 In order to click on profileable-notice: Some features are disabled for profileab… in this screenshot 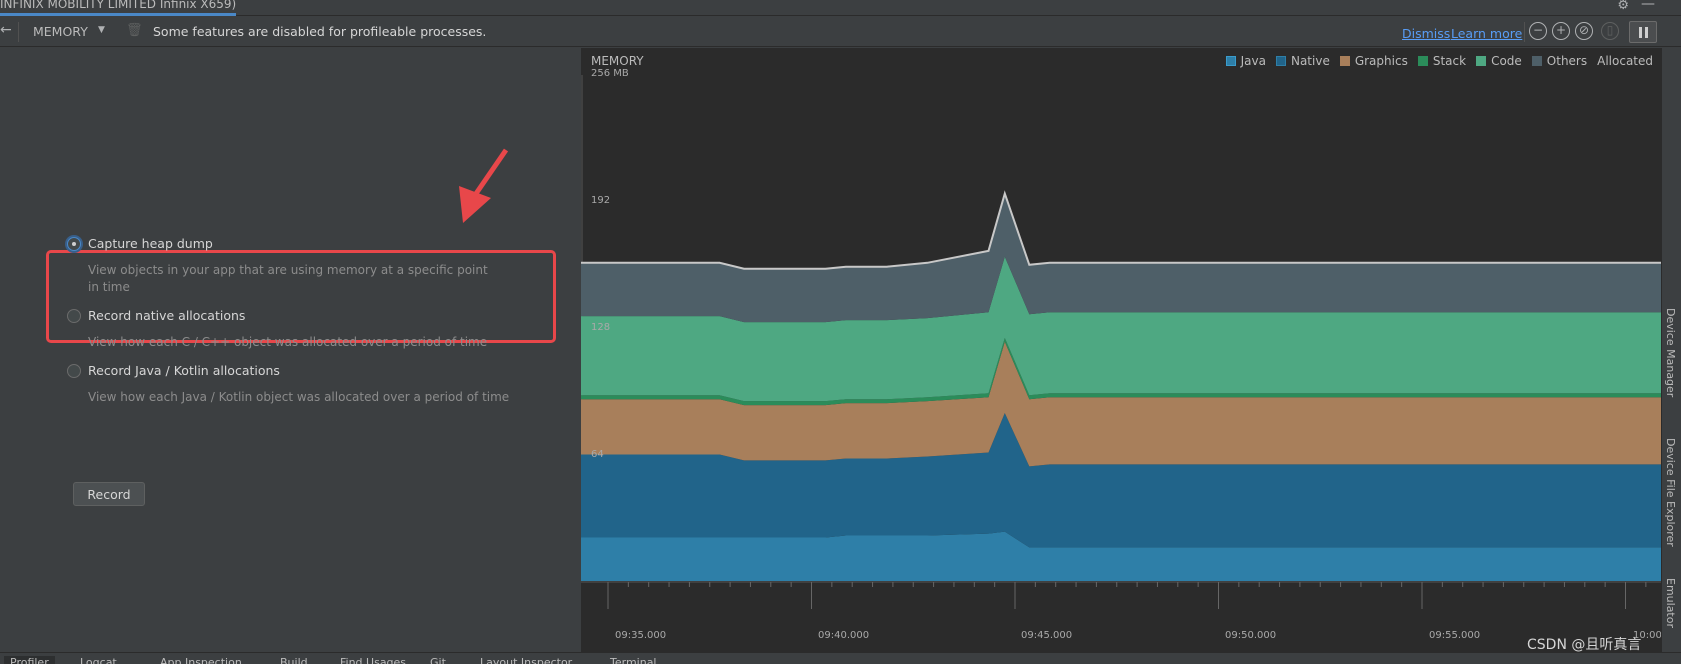, I will do `click(320, 31)`.